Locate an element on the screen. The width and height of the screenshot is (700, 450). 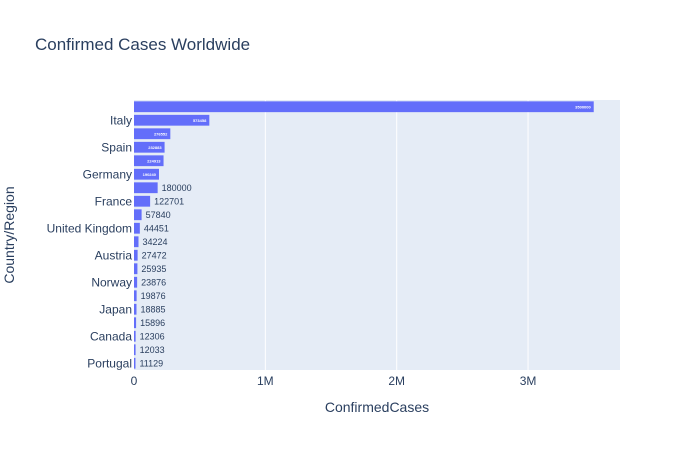
y-tick-label: Japan is located at coordinates (115, 309).